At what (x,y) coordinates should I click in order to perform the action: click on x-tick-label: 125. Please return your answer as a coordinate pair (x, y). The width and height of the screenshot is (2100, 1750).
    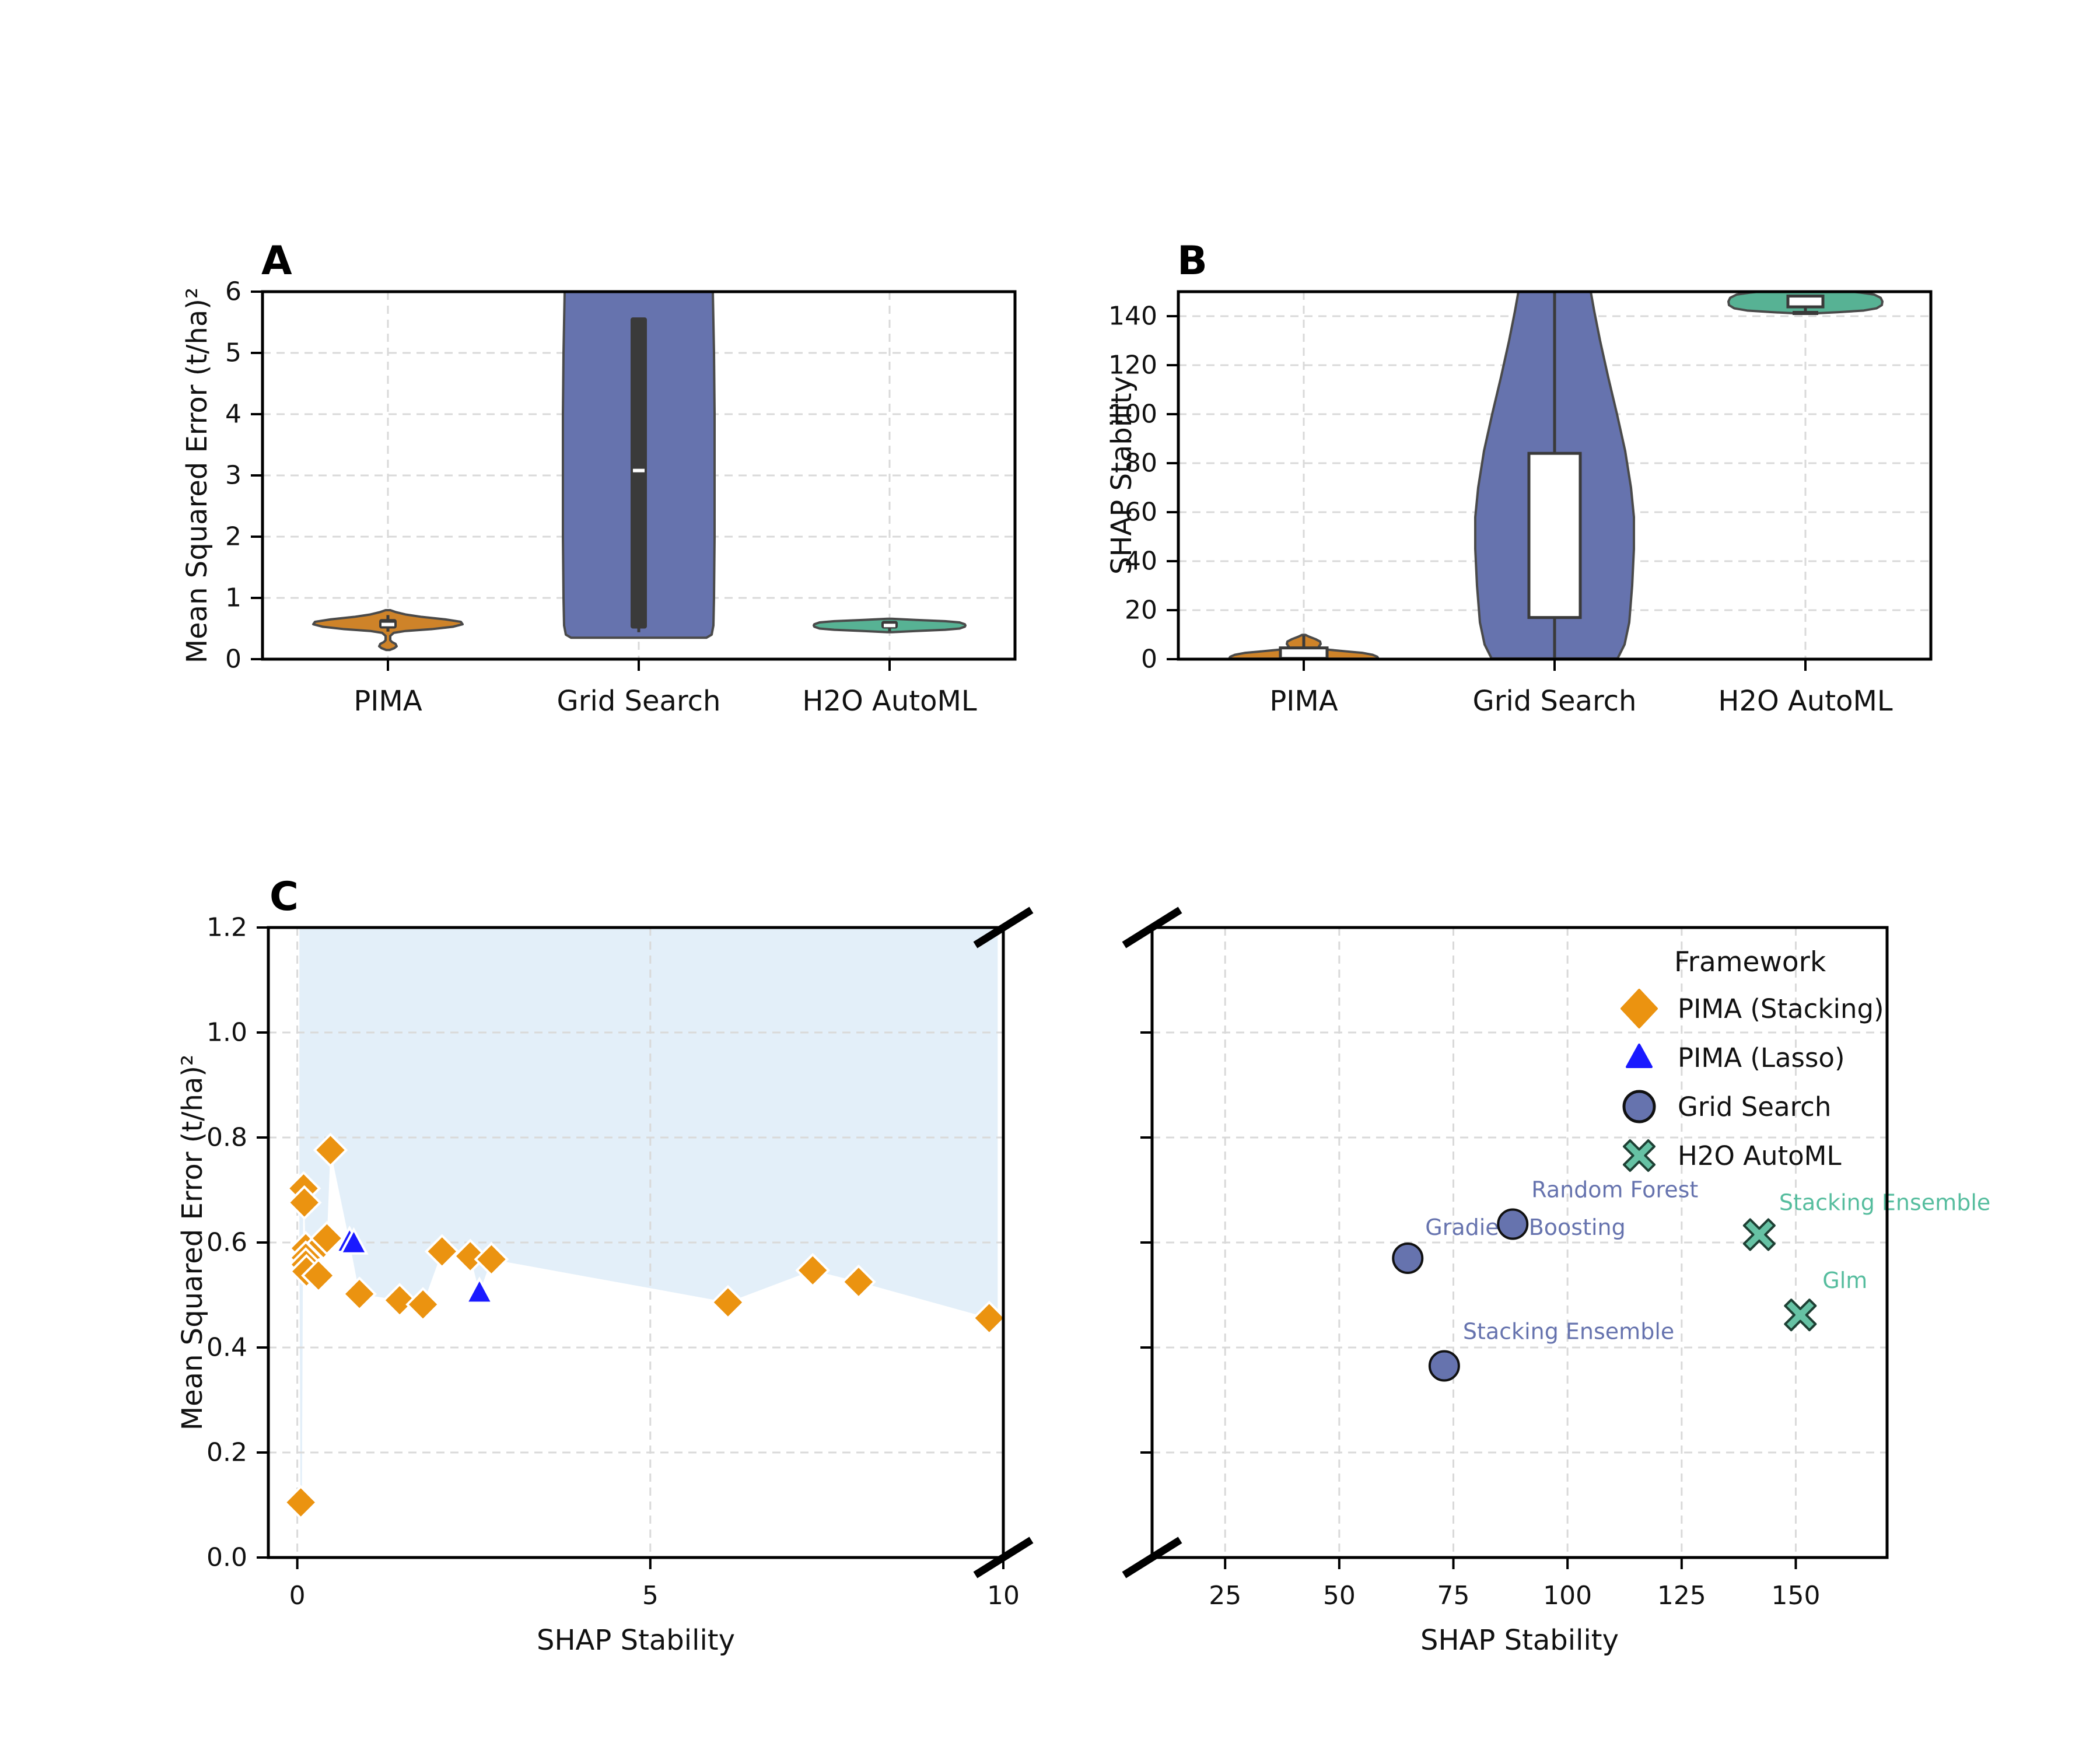
    Looking at the image, I should click on (1681, 1596).